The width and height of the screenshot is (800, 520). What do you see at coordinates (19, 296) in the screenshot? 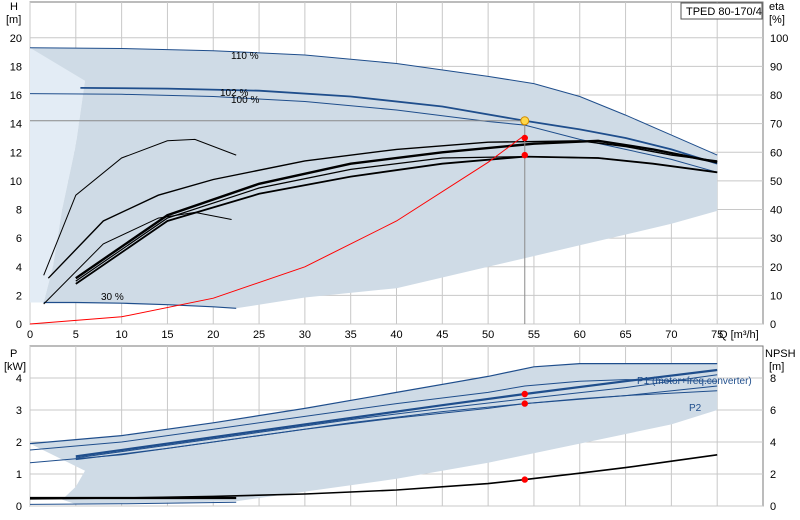
I see `head-tick-1: 2` at bounding box center [19, 296].